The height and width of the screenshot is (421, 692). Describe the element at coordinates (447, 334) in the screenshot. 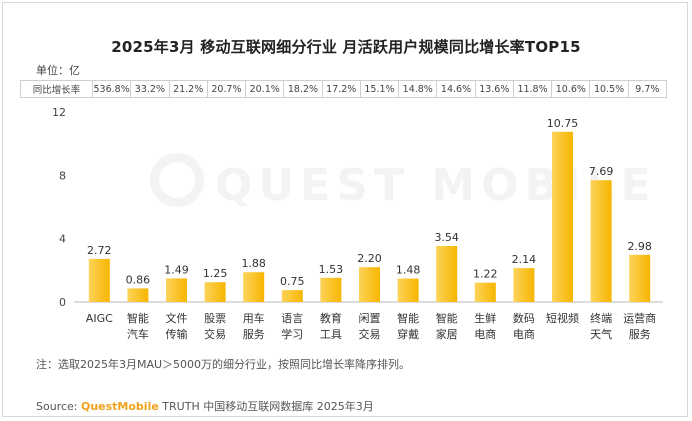

I see `x-category-label: 家居` at that location.